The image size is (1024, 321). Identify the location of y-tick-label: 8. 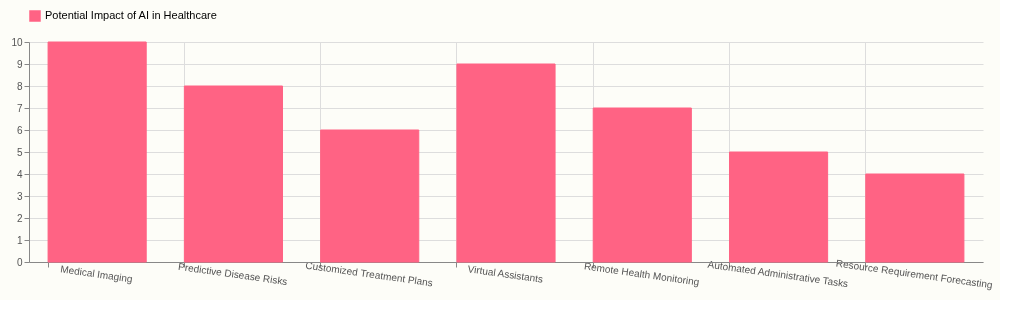
(19, 86).